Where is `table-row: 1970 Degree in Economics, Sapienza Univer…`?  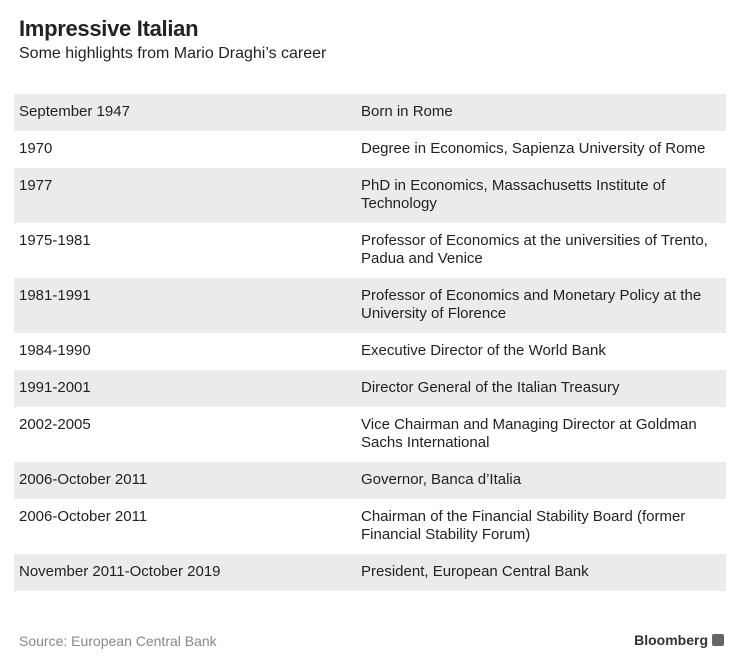 table-row: 1970 Degree in Economics, Sapienza Univer… is located at coordinates (370, 149).